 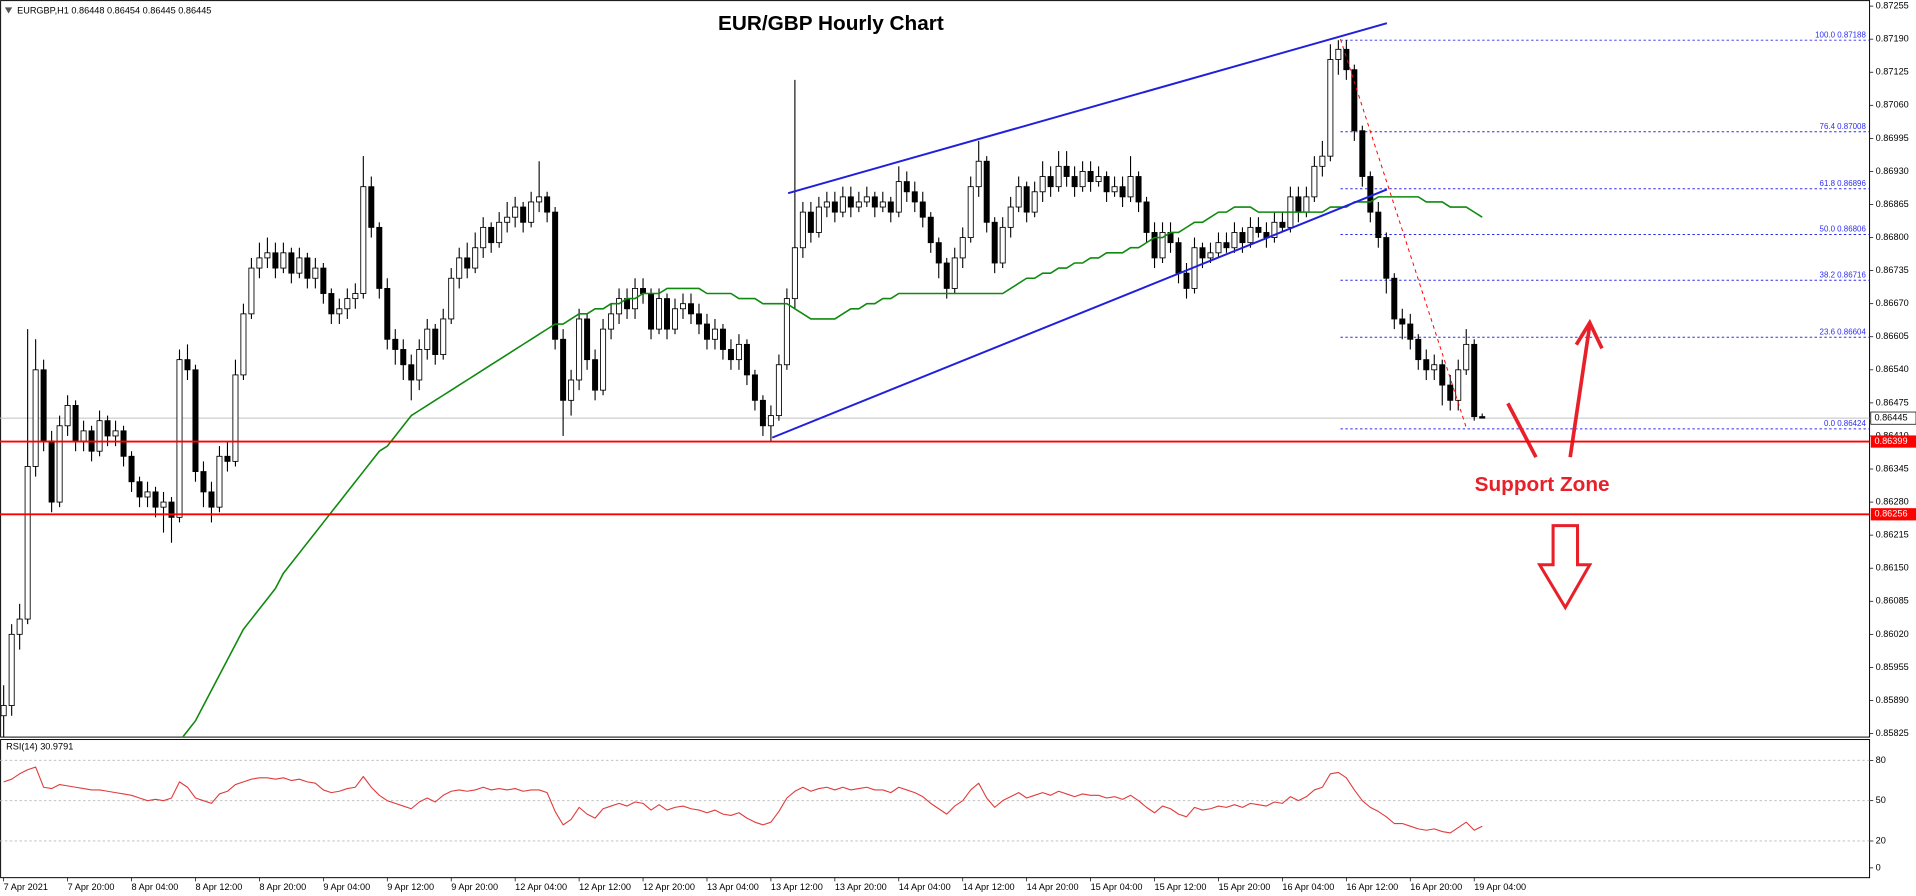 I want to click on up-arrow, so click(x=1586, y=388).